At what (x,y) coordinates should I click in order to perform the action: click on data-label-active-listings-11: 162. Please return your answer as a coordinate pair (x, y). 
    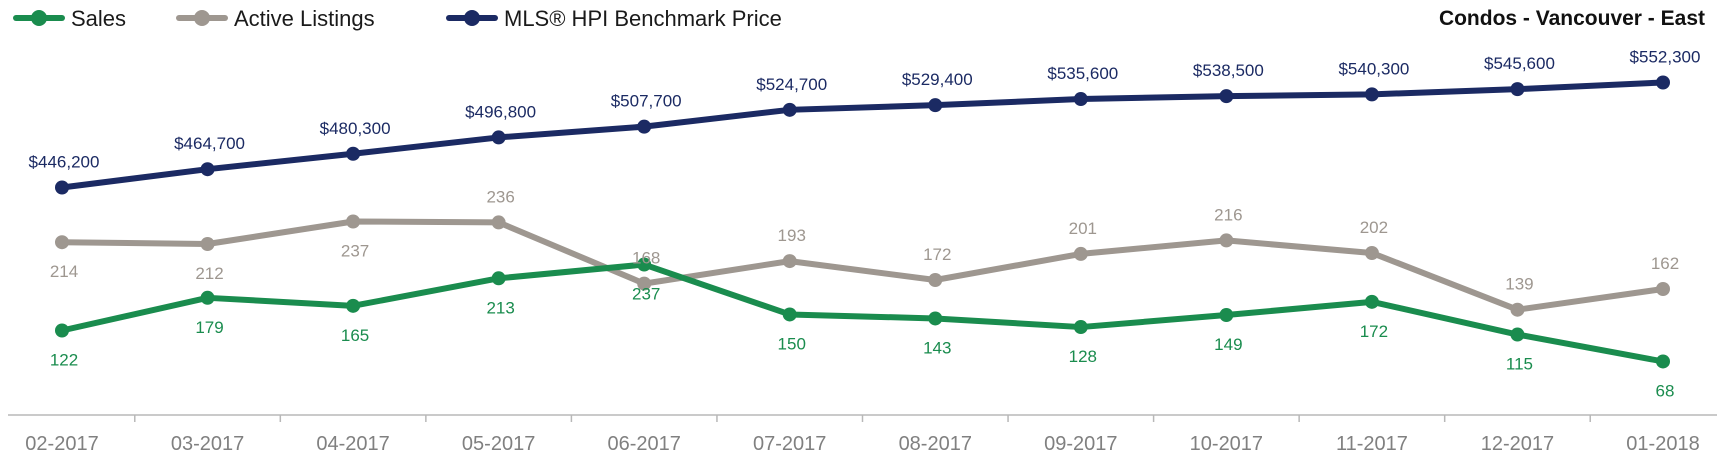
    Looking at the image, I should click on (1665, 263).